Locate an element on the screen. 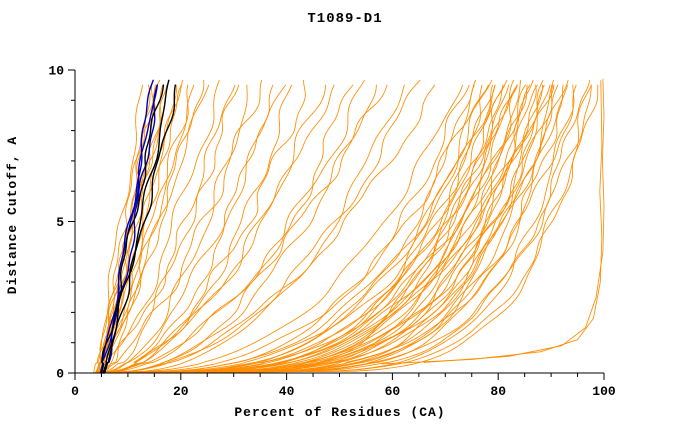  highlight-models-blue is located at coordinates (128, 226).